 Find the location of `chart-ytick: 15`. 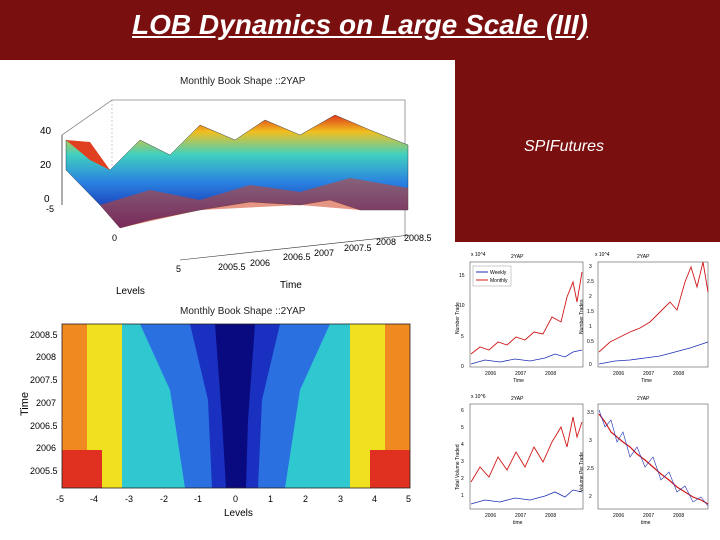

chart-ytick: 15 is located at coordinates (462, 276).